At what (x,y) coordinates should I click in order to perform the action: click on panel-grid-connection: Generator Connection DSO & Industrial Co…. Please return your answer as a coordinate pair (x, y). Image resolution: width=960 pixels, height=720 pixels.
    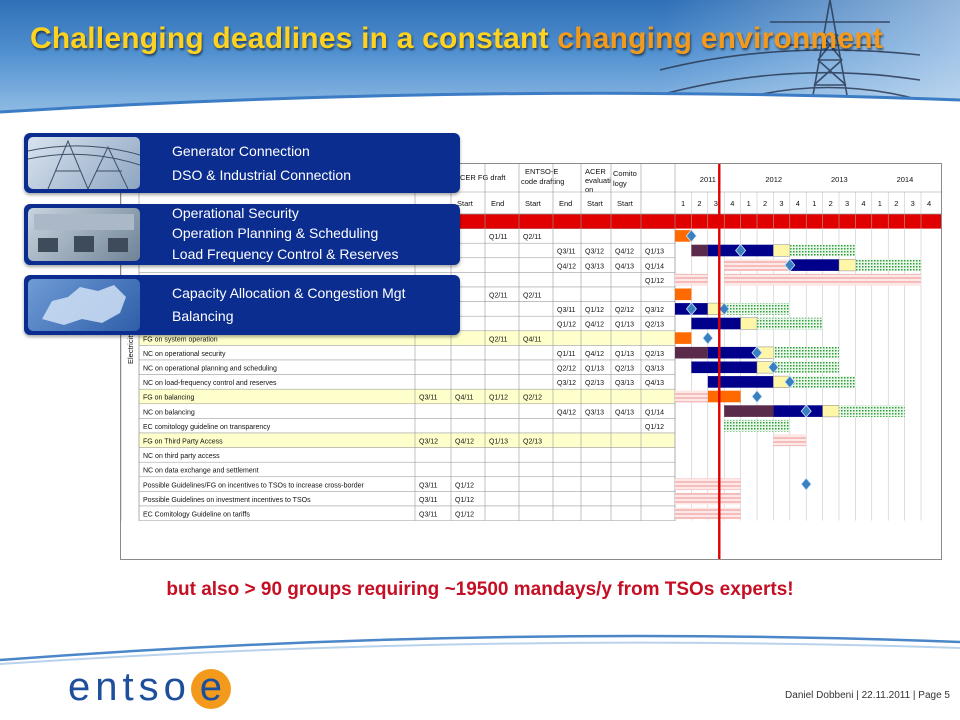
    Looking at the image, I should click on (242, 163).